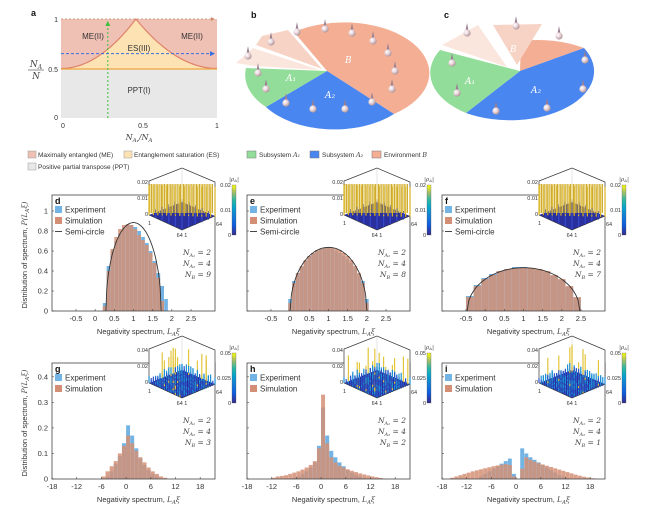 The image size is (658, 524). Describe the element at coordinates (169, 499) in the screenshot. I see `x-axis-label-symbol: L` at that location.